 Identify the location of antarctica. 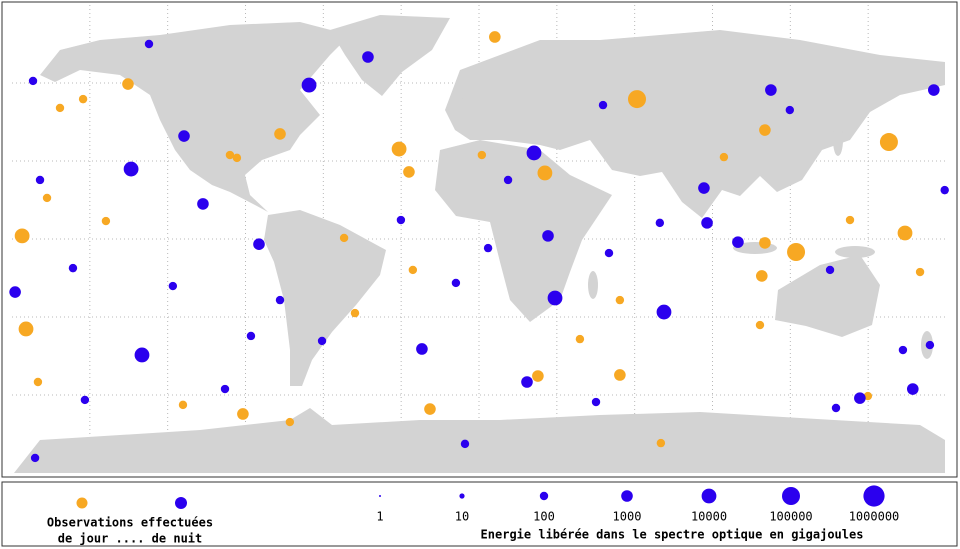
(479, 440).